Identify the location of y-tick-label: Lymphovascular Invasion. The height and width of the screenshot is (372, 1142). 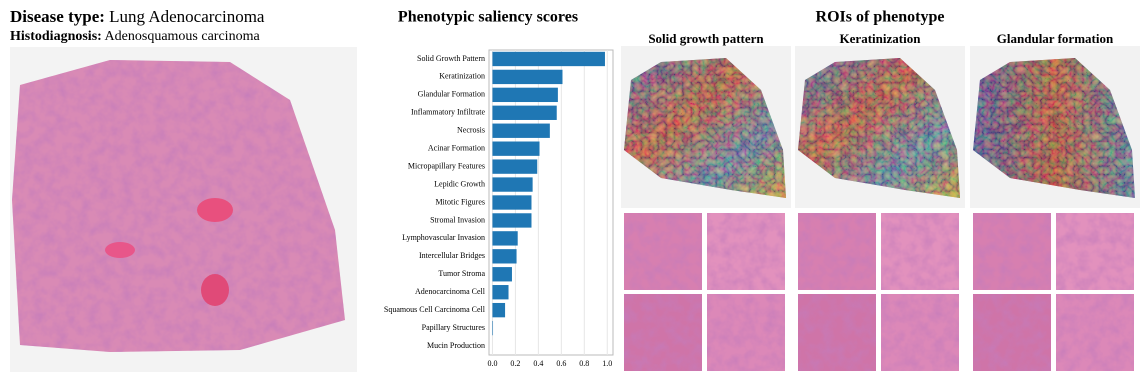
(443, 237).